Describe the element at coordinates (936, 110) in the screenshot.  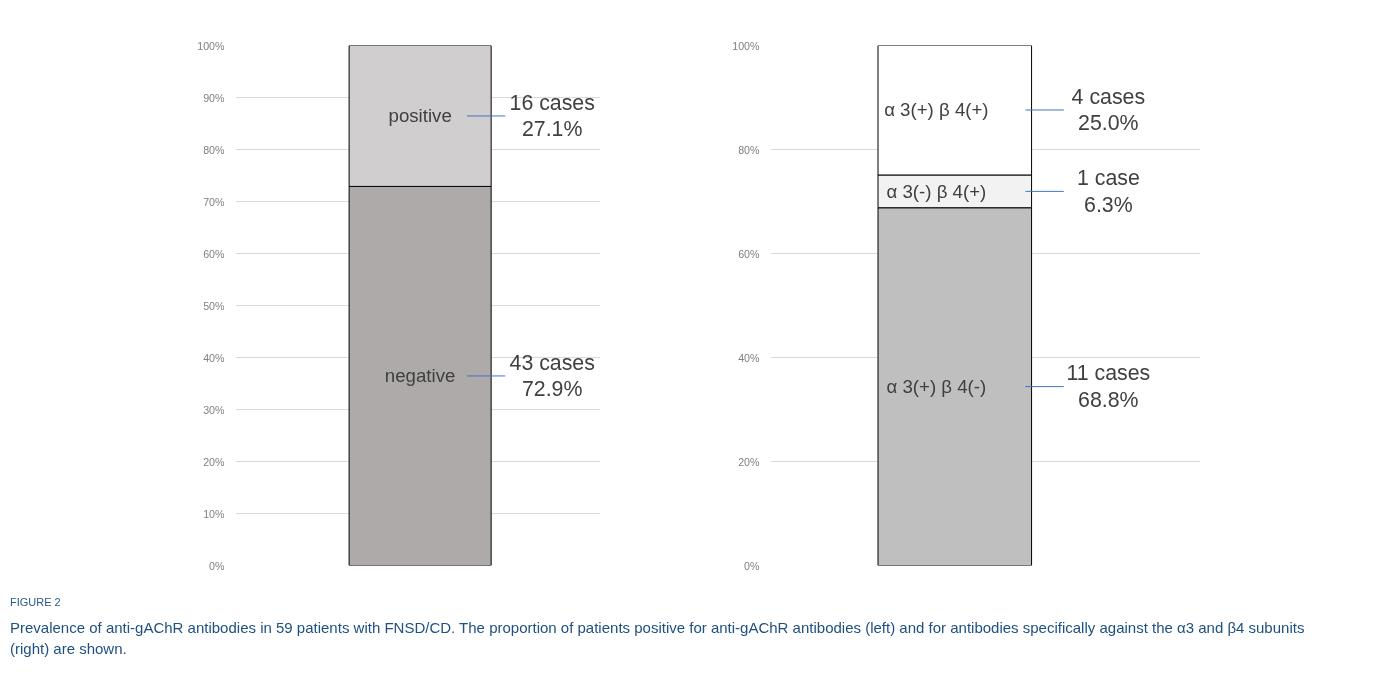
I see `series-label: α 3(+) β 4(+)` at that location.